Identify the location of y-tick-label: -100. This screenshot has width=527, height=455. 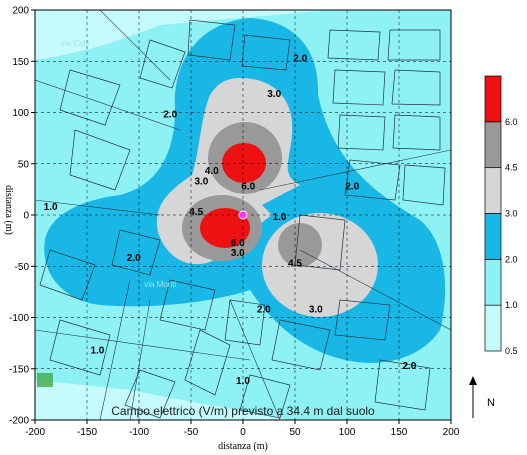
(19, 318).